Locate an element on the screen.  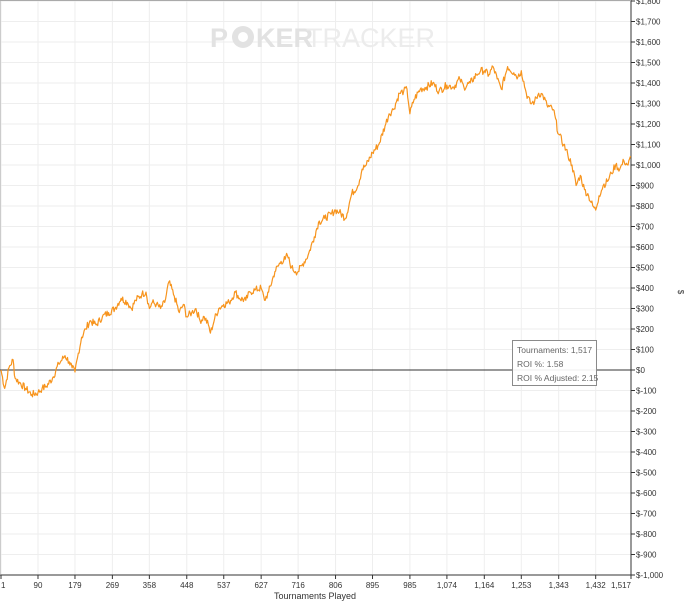
x-tick-label: 985 is located at coordinates (410, 585).